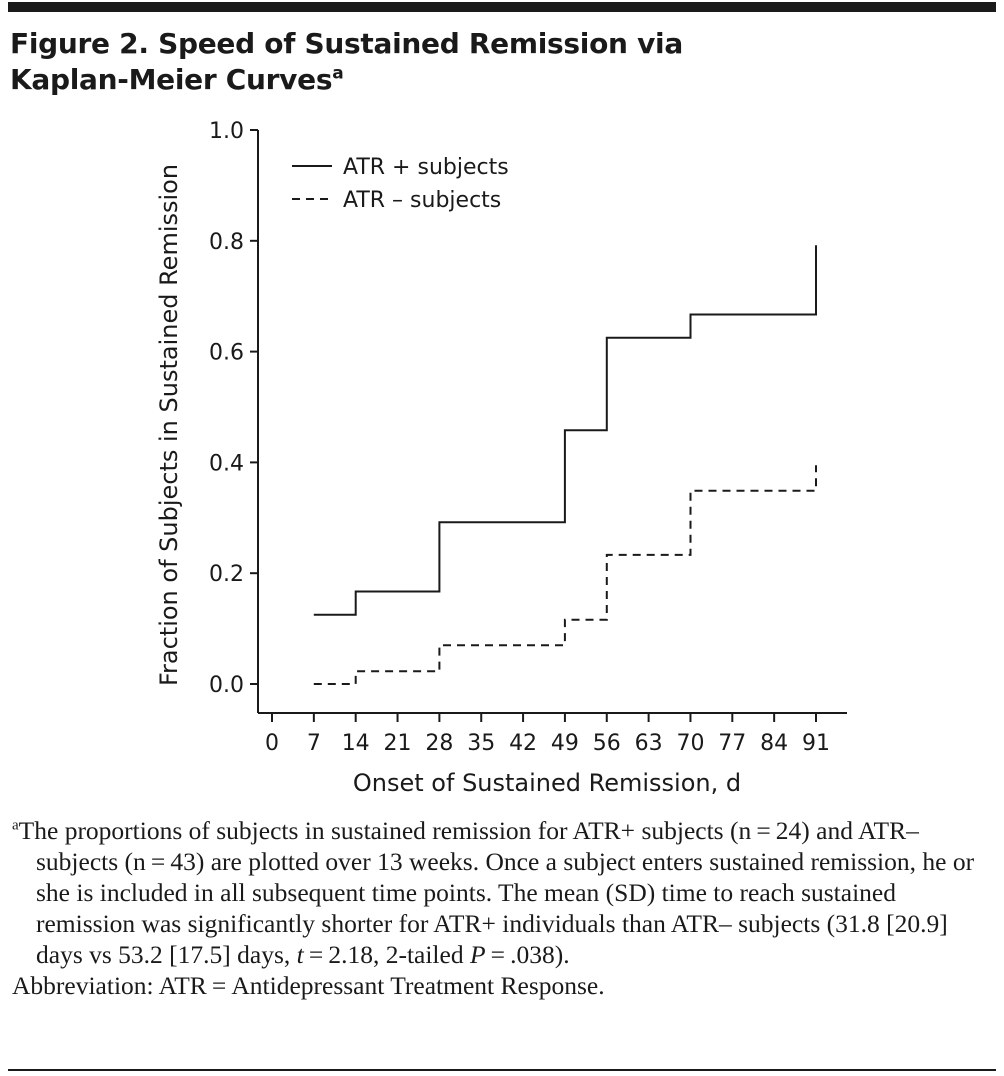  I want to click on legend: ATR + subjects ATR – subjects, so click(400, 184).